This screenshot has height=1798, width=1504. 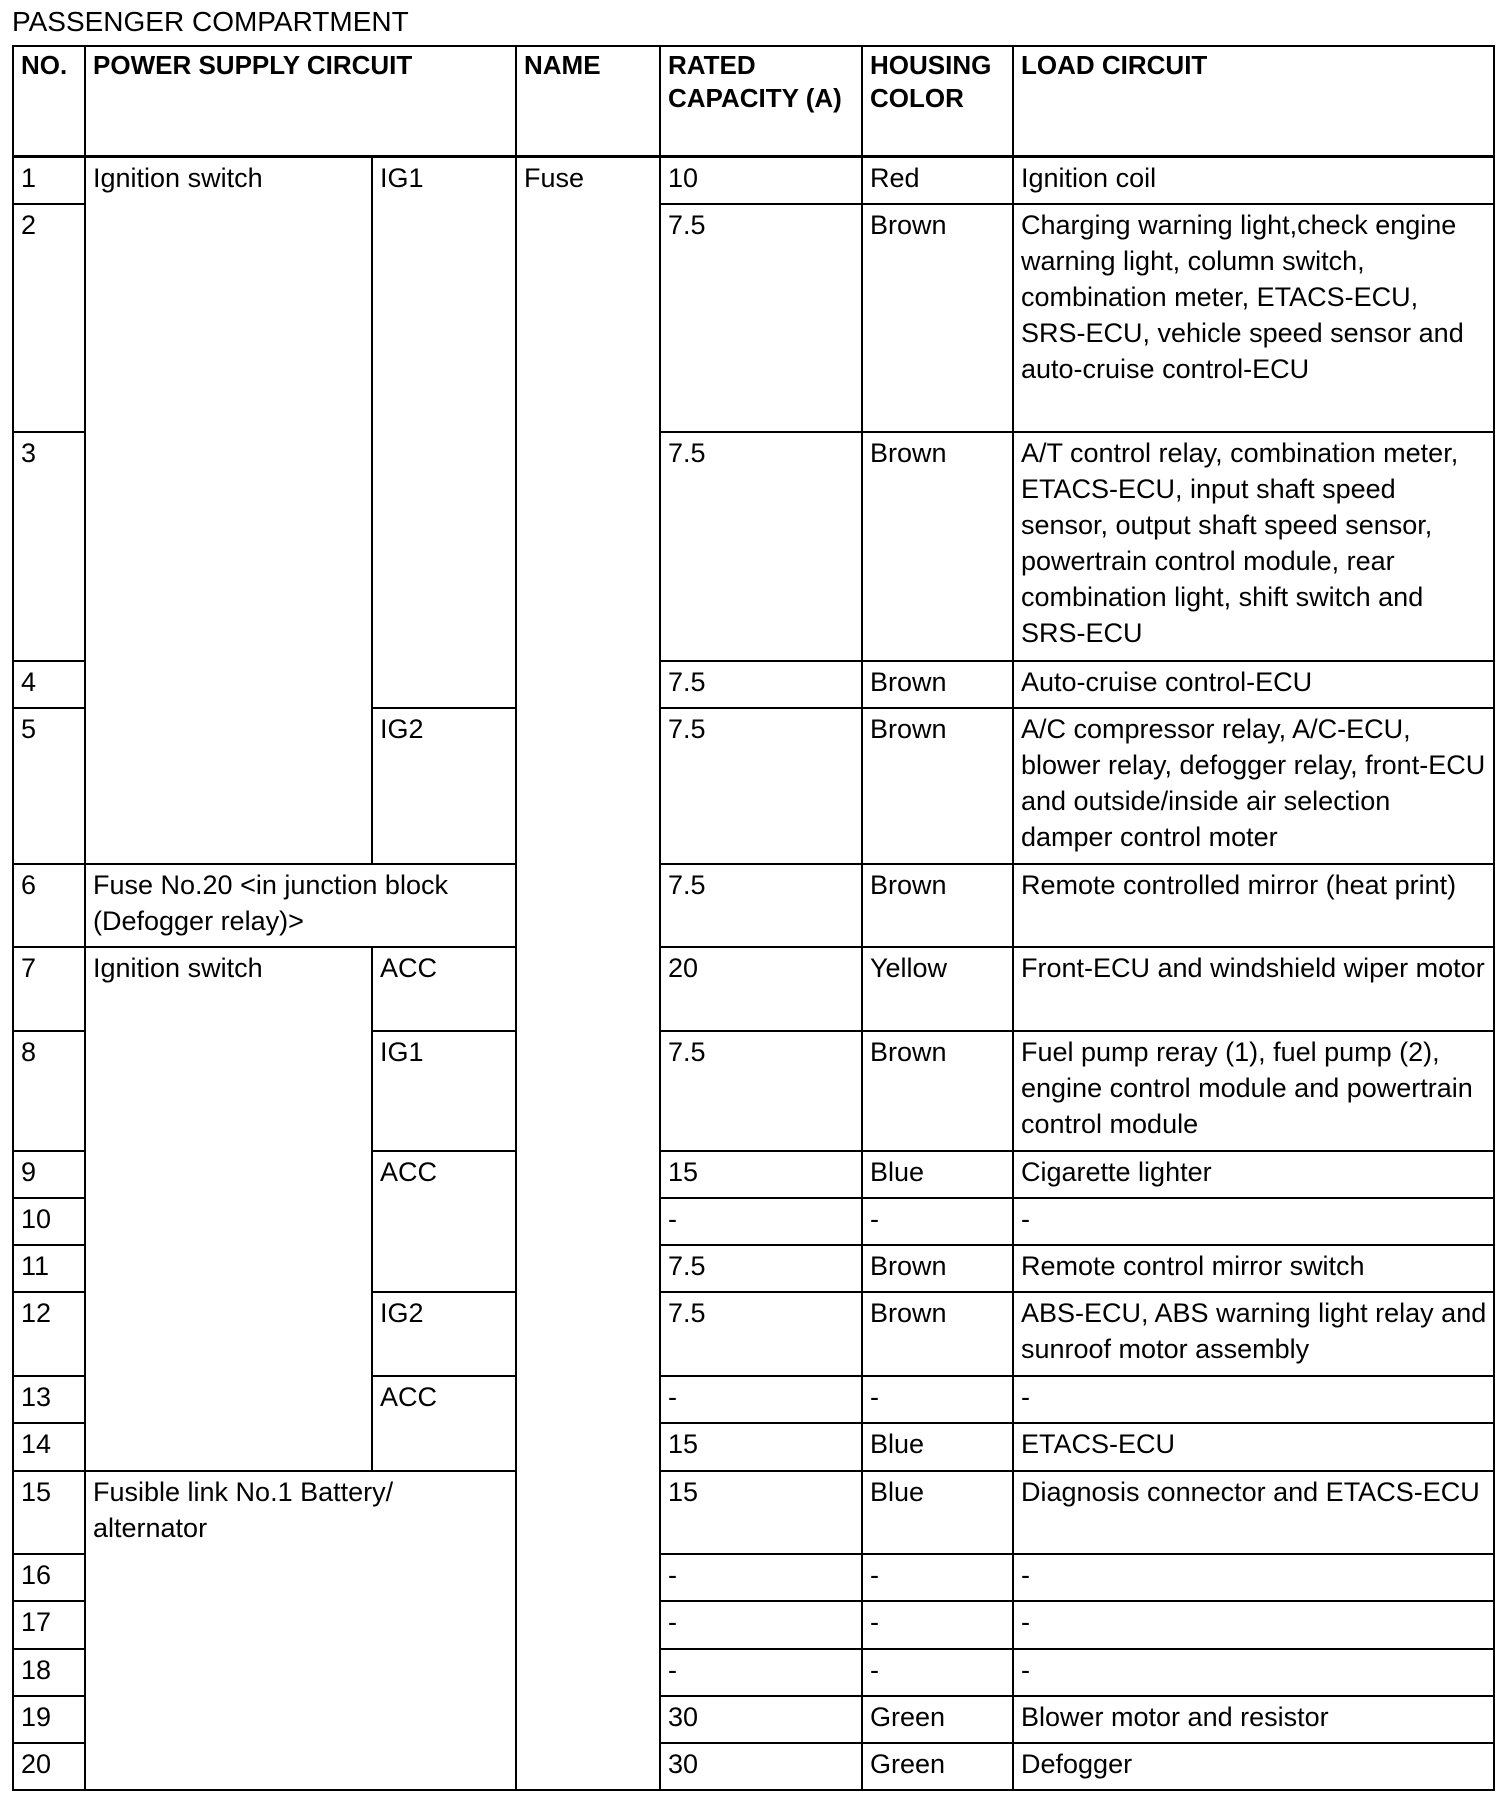 I want to click on fuse-number: 20, so click(x=49, y=1766).